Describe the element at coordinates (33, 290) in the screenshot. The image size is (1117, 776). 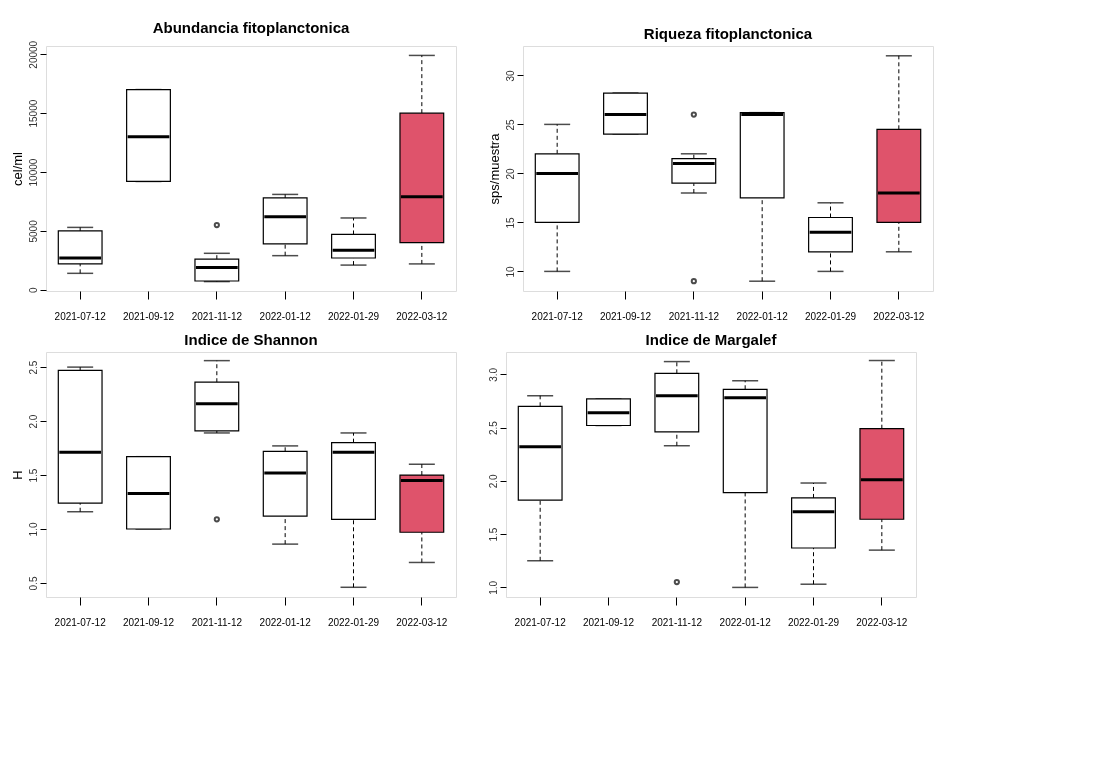
I see `y-tick-label: 0` at that location.